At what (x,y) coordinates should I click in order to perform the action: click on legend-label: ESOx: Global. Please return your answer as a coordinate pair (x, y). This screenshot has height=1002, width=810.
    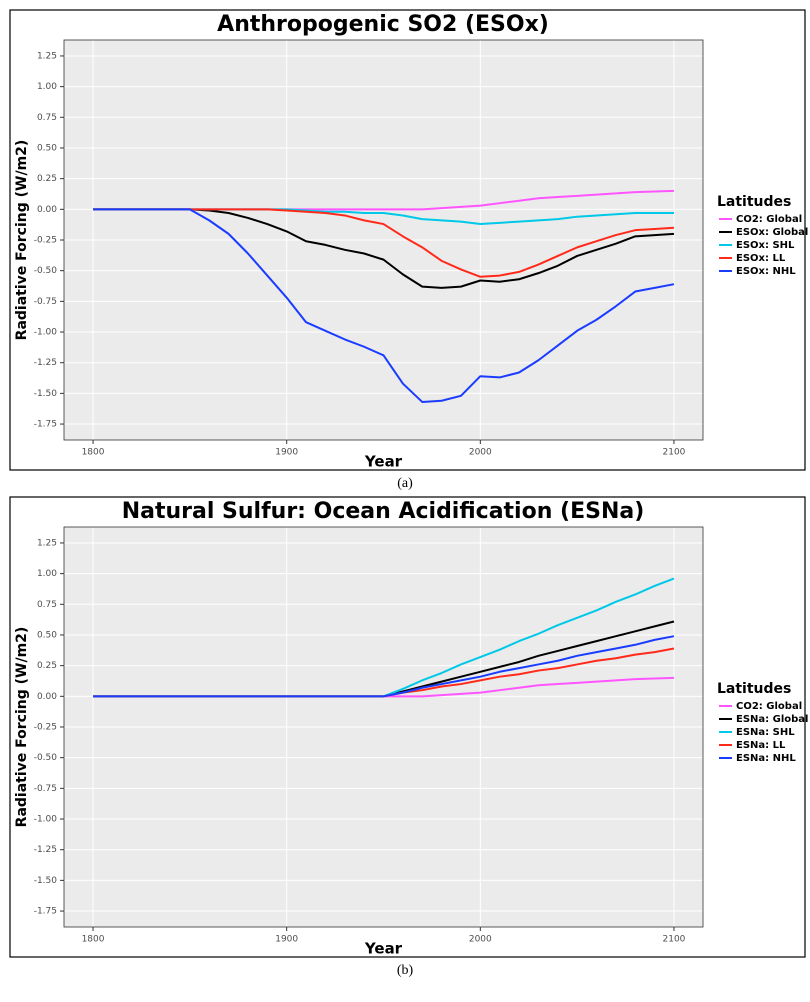
    Looking at the image, I should click on (772, 232).